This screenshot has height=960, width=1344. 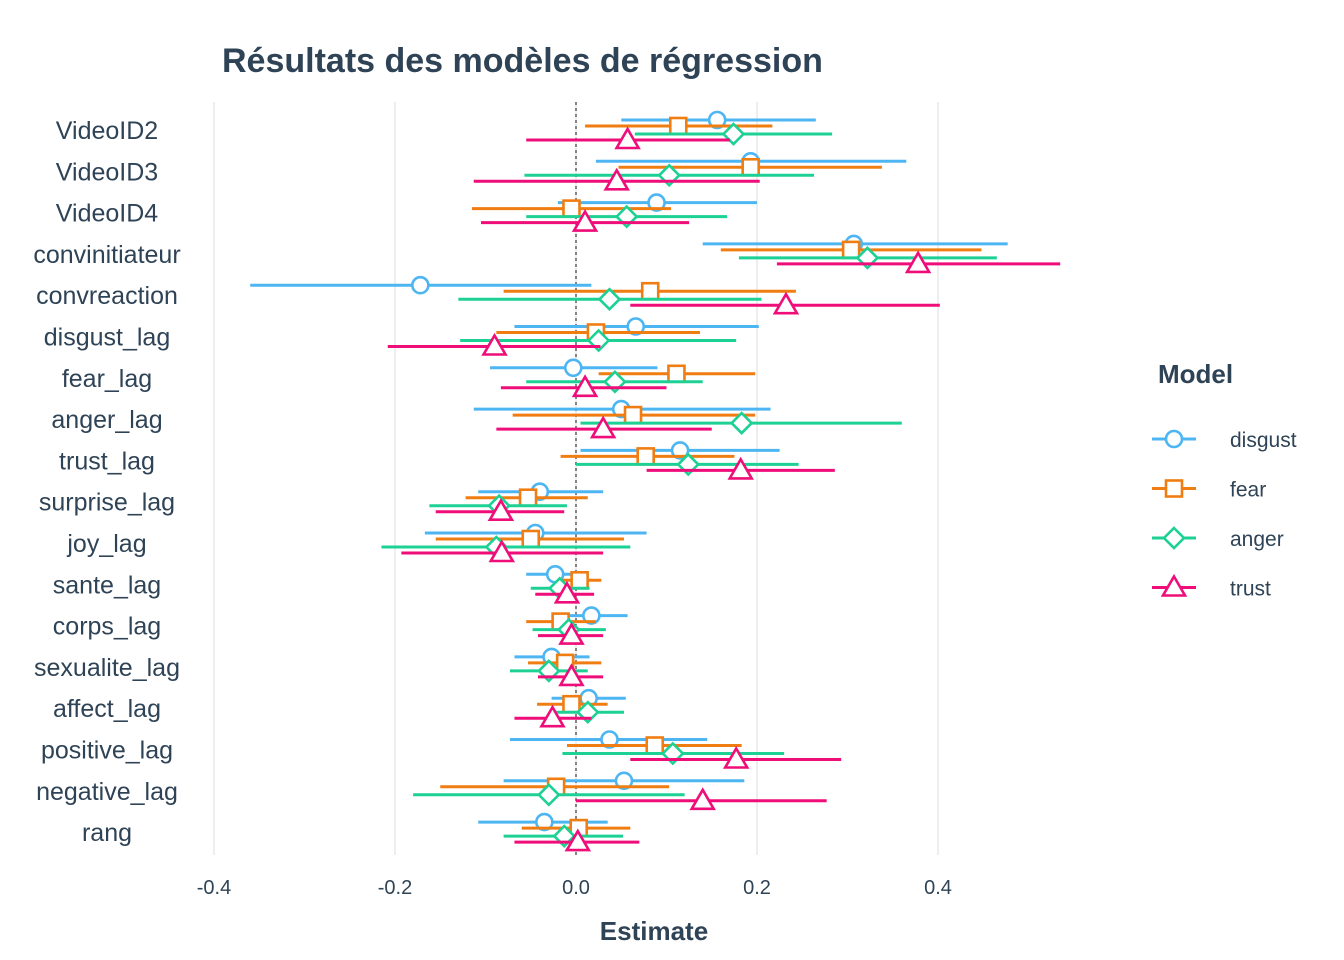 I want to click on y-tick-label: VideoID3, so click(x=107, y=172).